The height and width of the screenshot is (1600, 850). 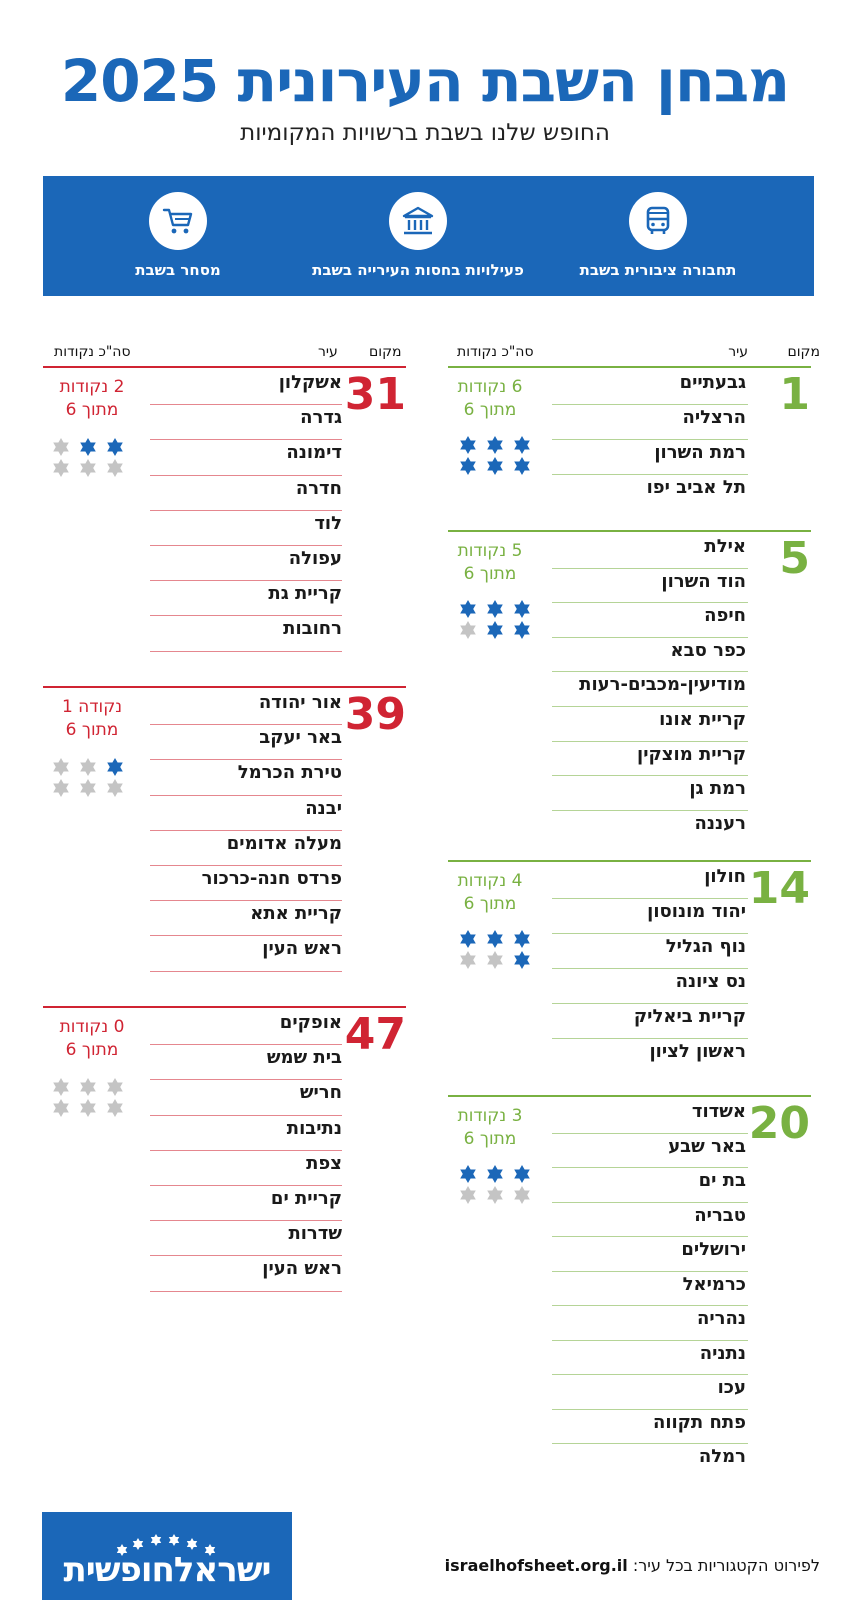 I want to click on city-name: פרדס חנה-כרכור, so click(x=271, y=878).